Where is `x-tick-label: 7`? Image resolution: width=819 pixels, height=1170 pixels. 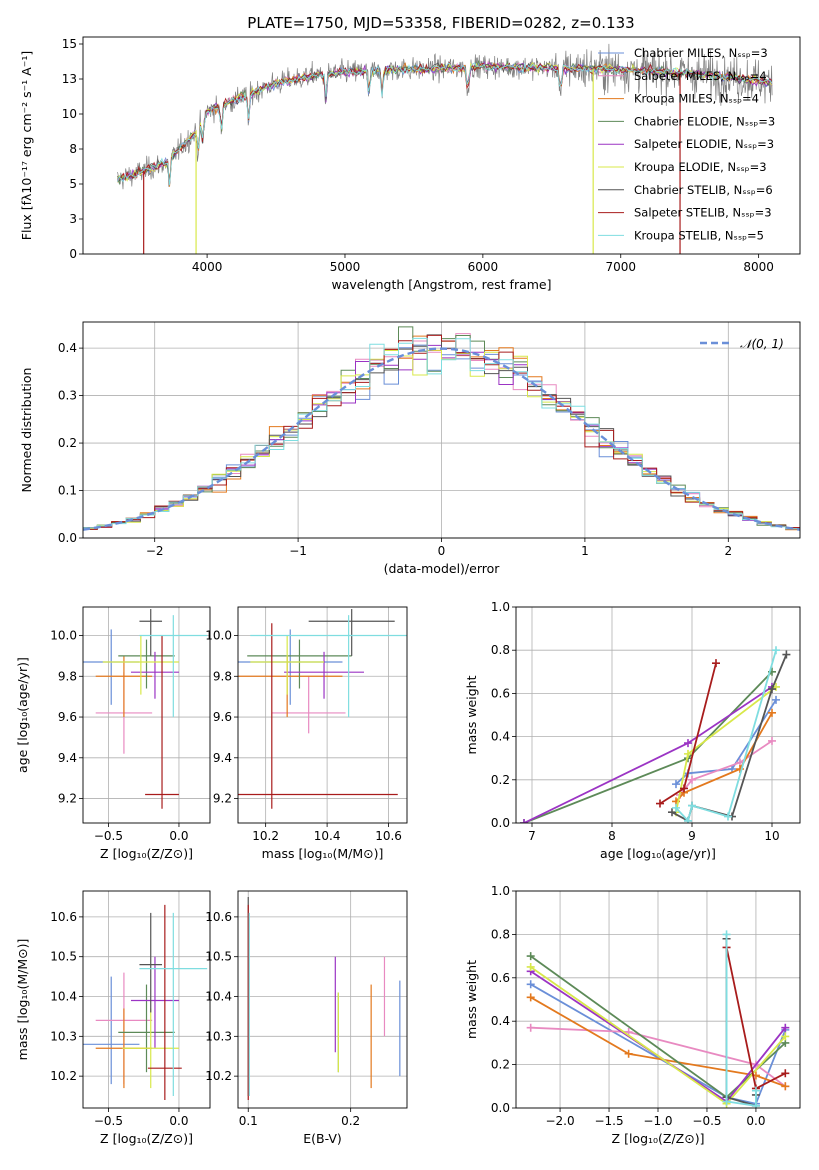 x-tick-label: 7 is located at coordinates (532, 836).